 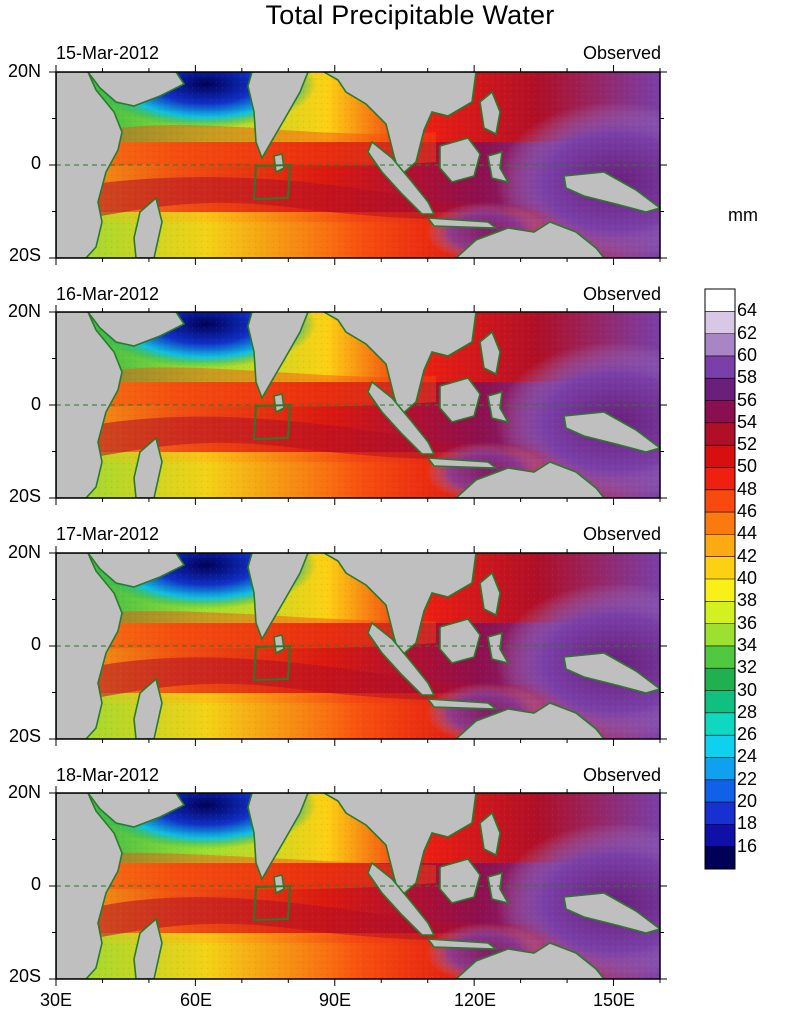 What do you see at coordinates (747, 332) in the screenshot?
I see `colorbar-tick-label: 62` at bounding box center [747, 332].